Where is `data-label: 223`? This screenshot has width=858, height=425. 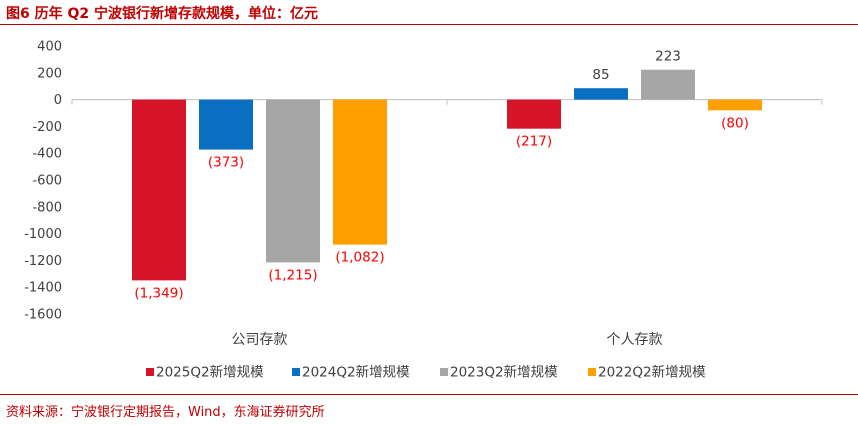
data-label: 223 is located at coordinates (668, 57).